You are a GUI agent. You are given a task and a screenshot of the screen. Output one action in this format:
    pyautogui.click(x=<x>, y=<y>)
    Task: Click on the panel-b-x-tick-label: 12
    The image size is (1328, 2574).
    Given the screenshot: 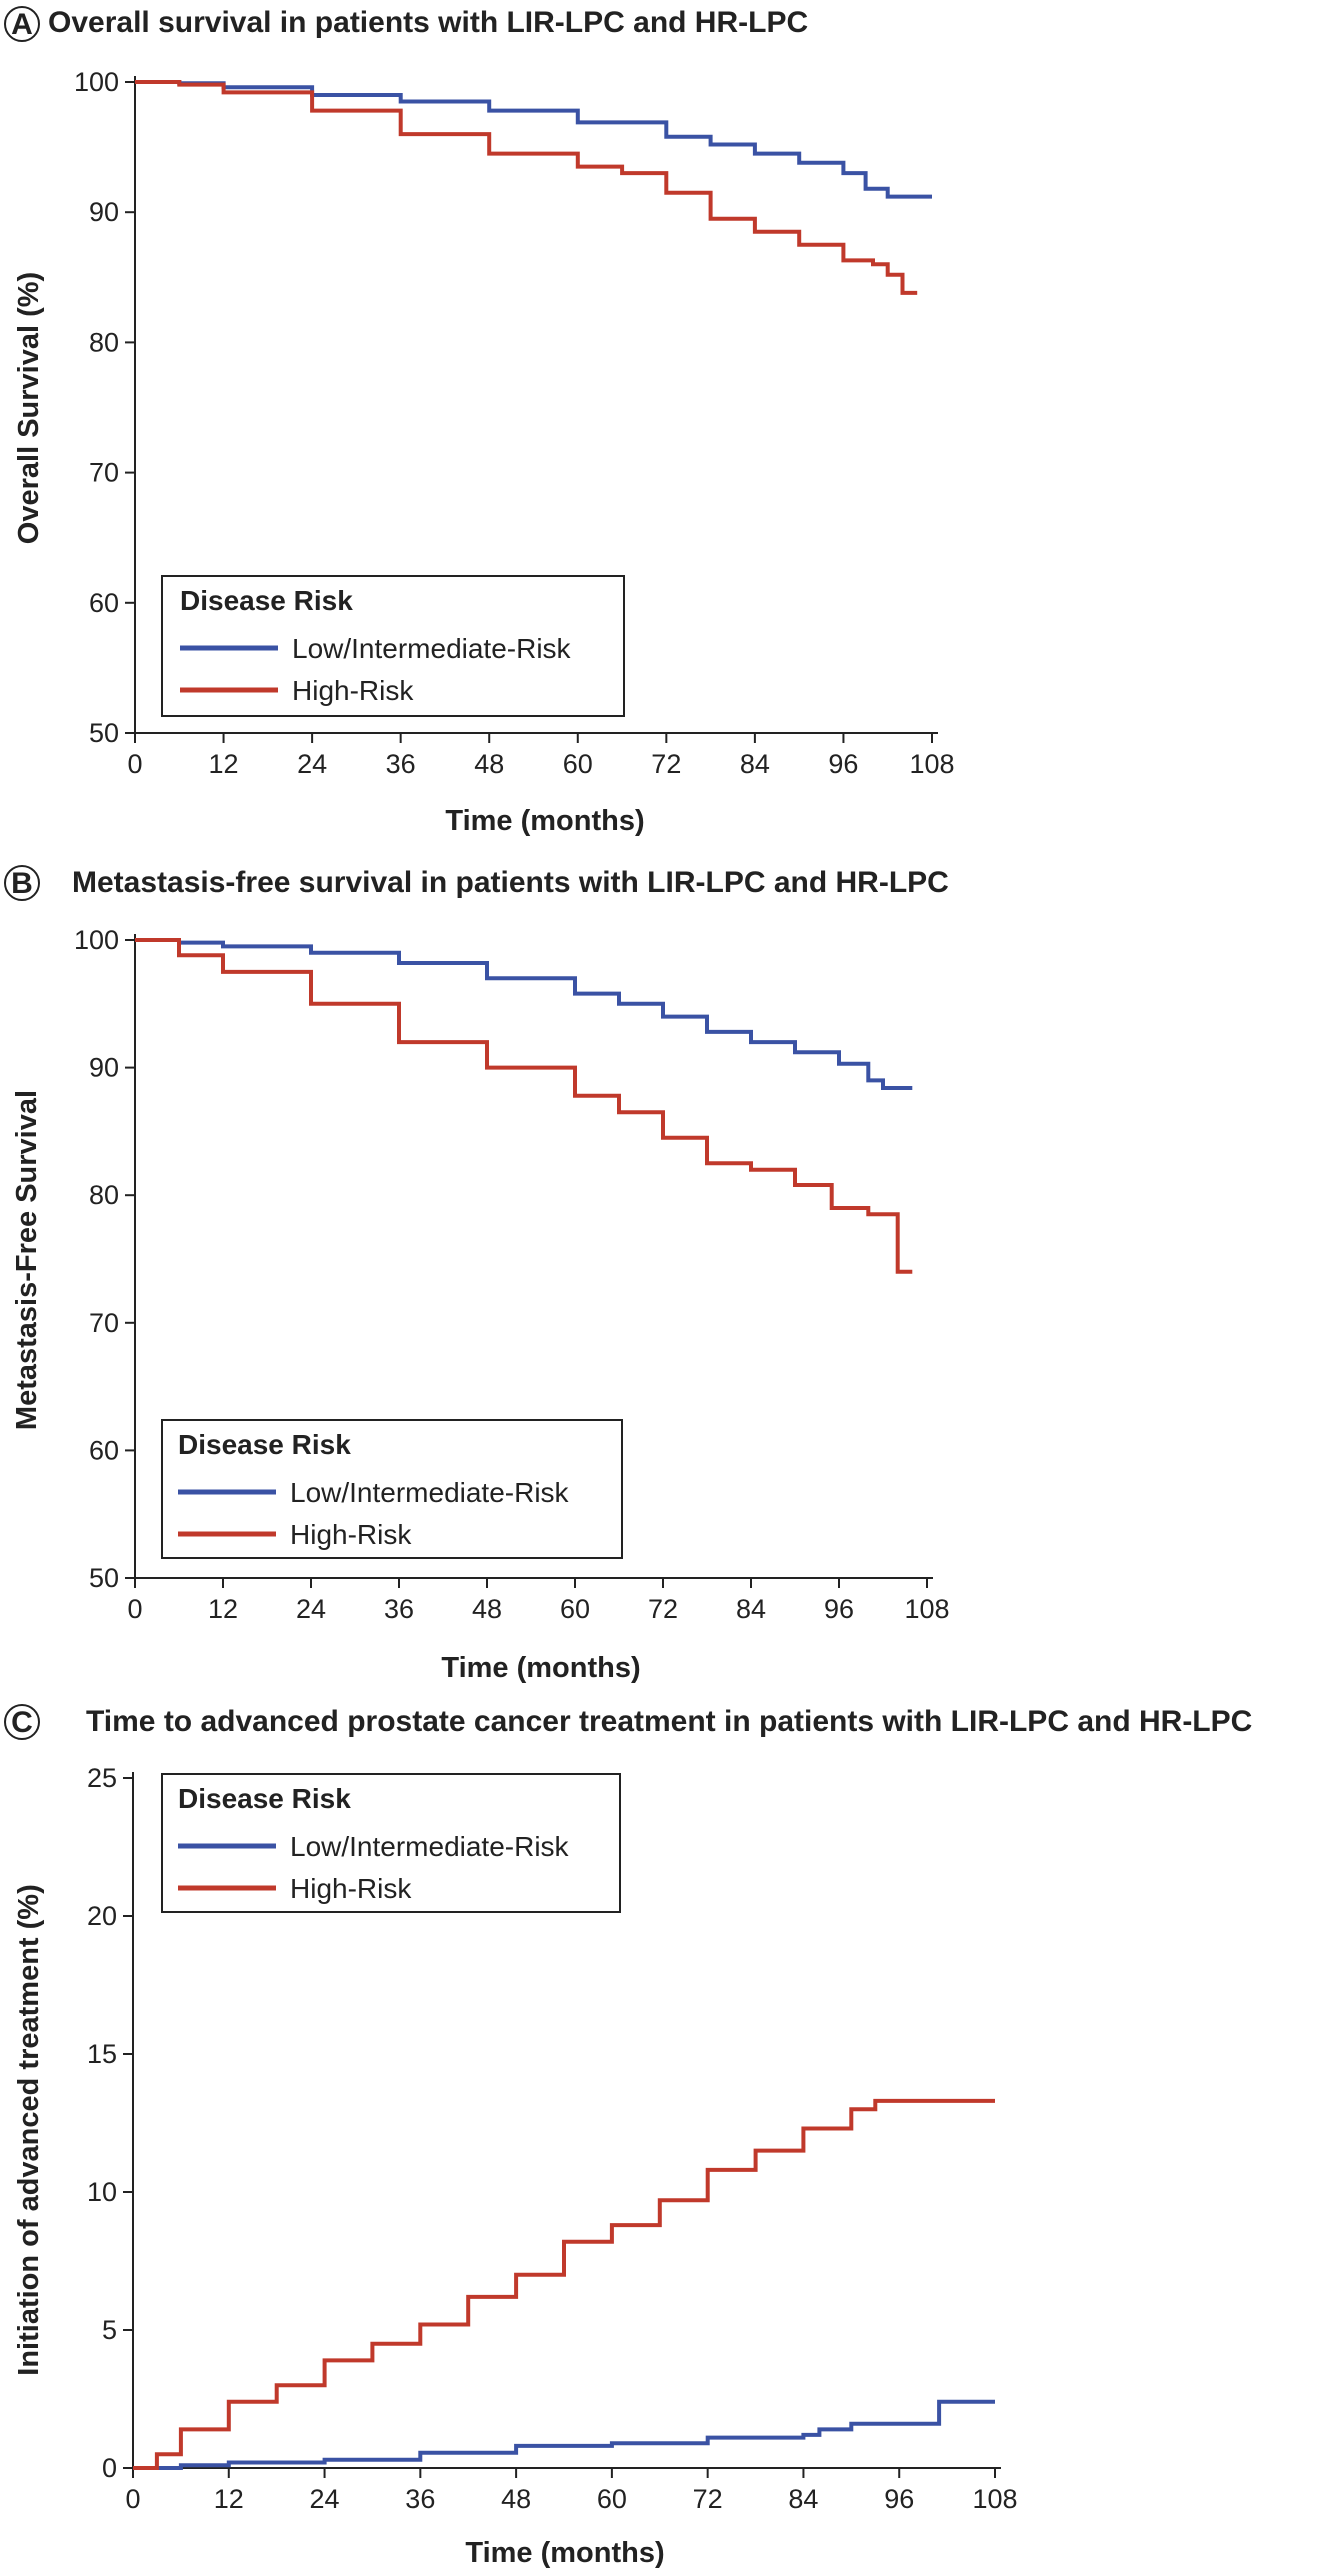 What is the action you would take?
    pyautogui.click(x=223, y=1609)
    